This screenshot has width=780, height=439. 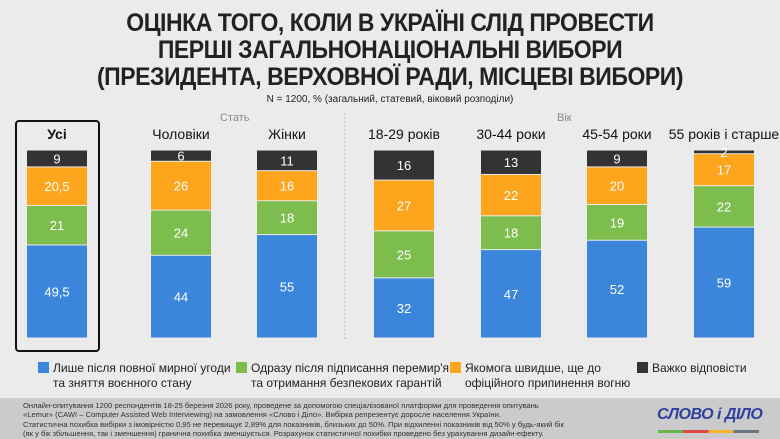 I want to click on data-label: 32, so click(x=404, y=308).